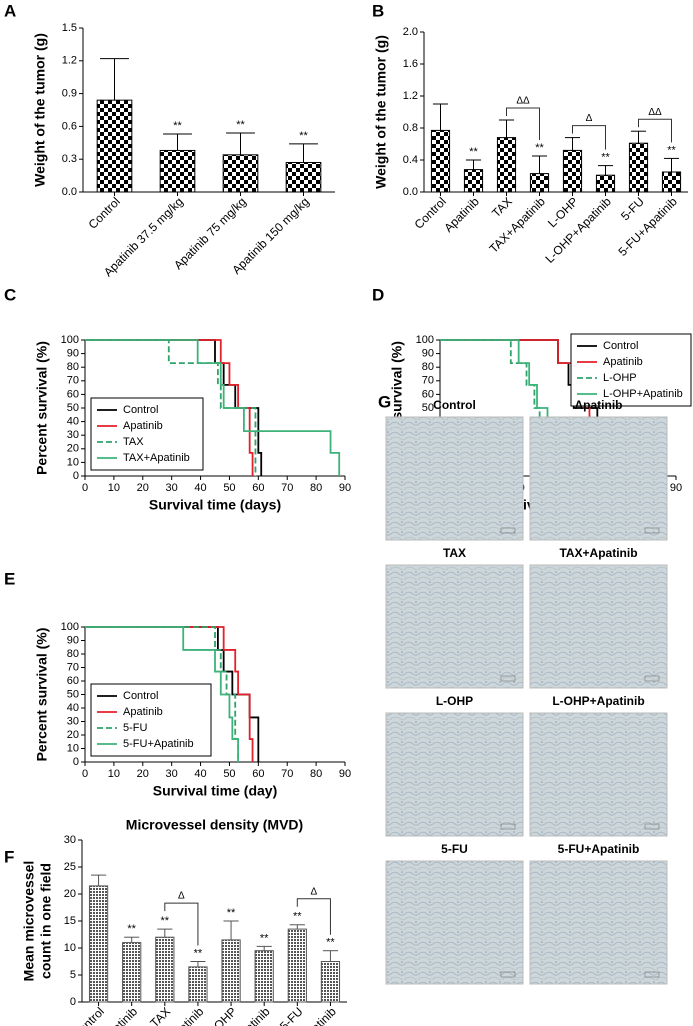 The width and height of the screenshot is (693, 1026). What do you see at coordinates (172, 488) in the screenshot?
I see `x-tick-label: 30` at bounding box center [172, 488].